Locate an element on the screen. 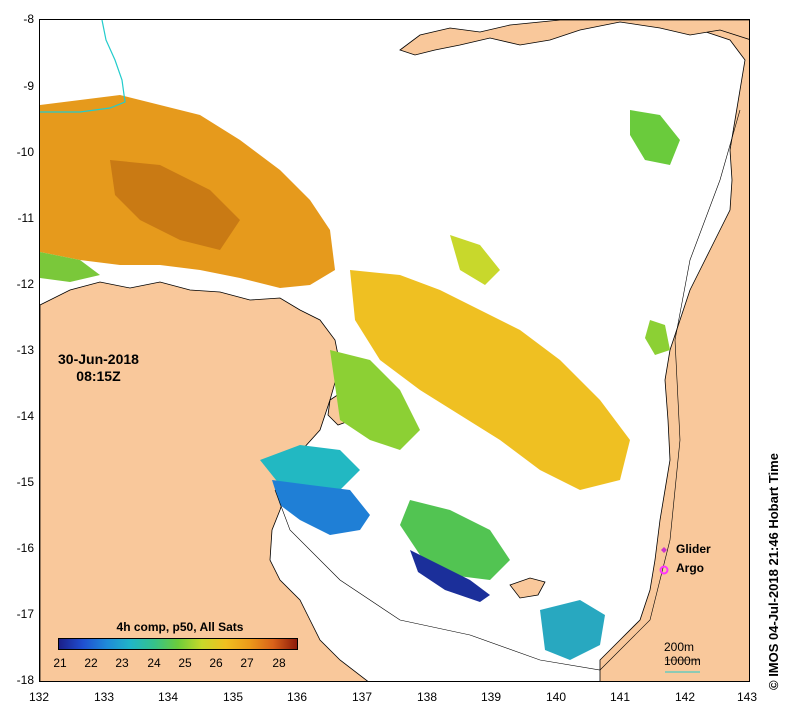 This screenshot has width=791, height=716. y-tick-label: -17 is located at coordinates (25, 614).